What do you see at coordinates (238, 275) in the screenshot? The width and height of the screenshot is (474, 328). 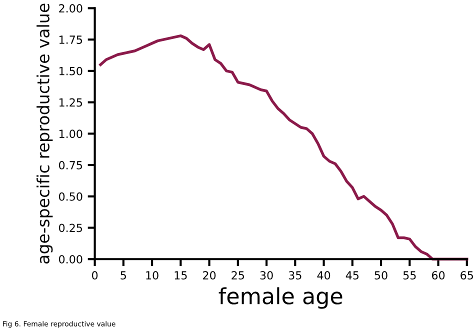 I see `x-tick-label: 25` at bounding box center [238, 275].